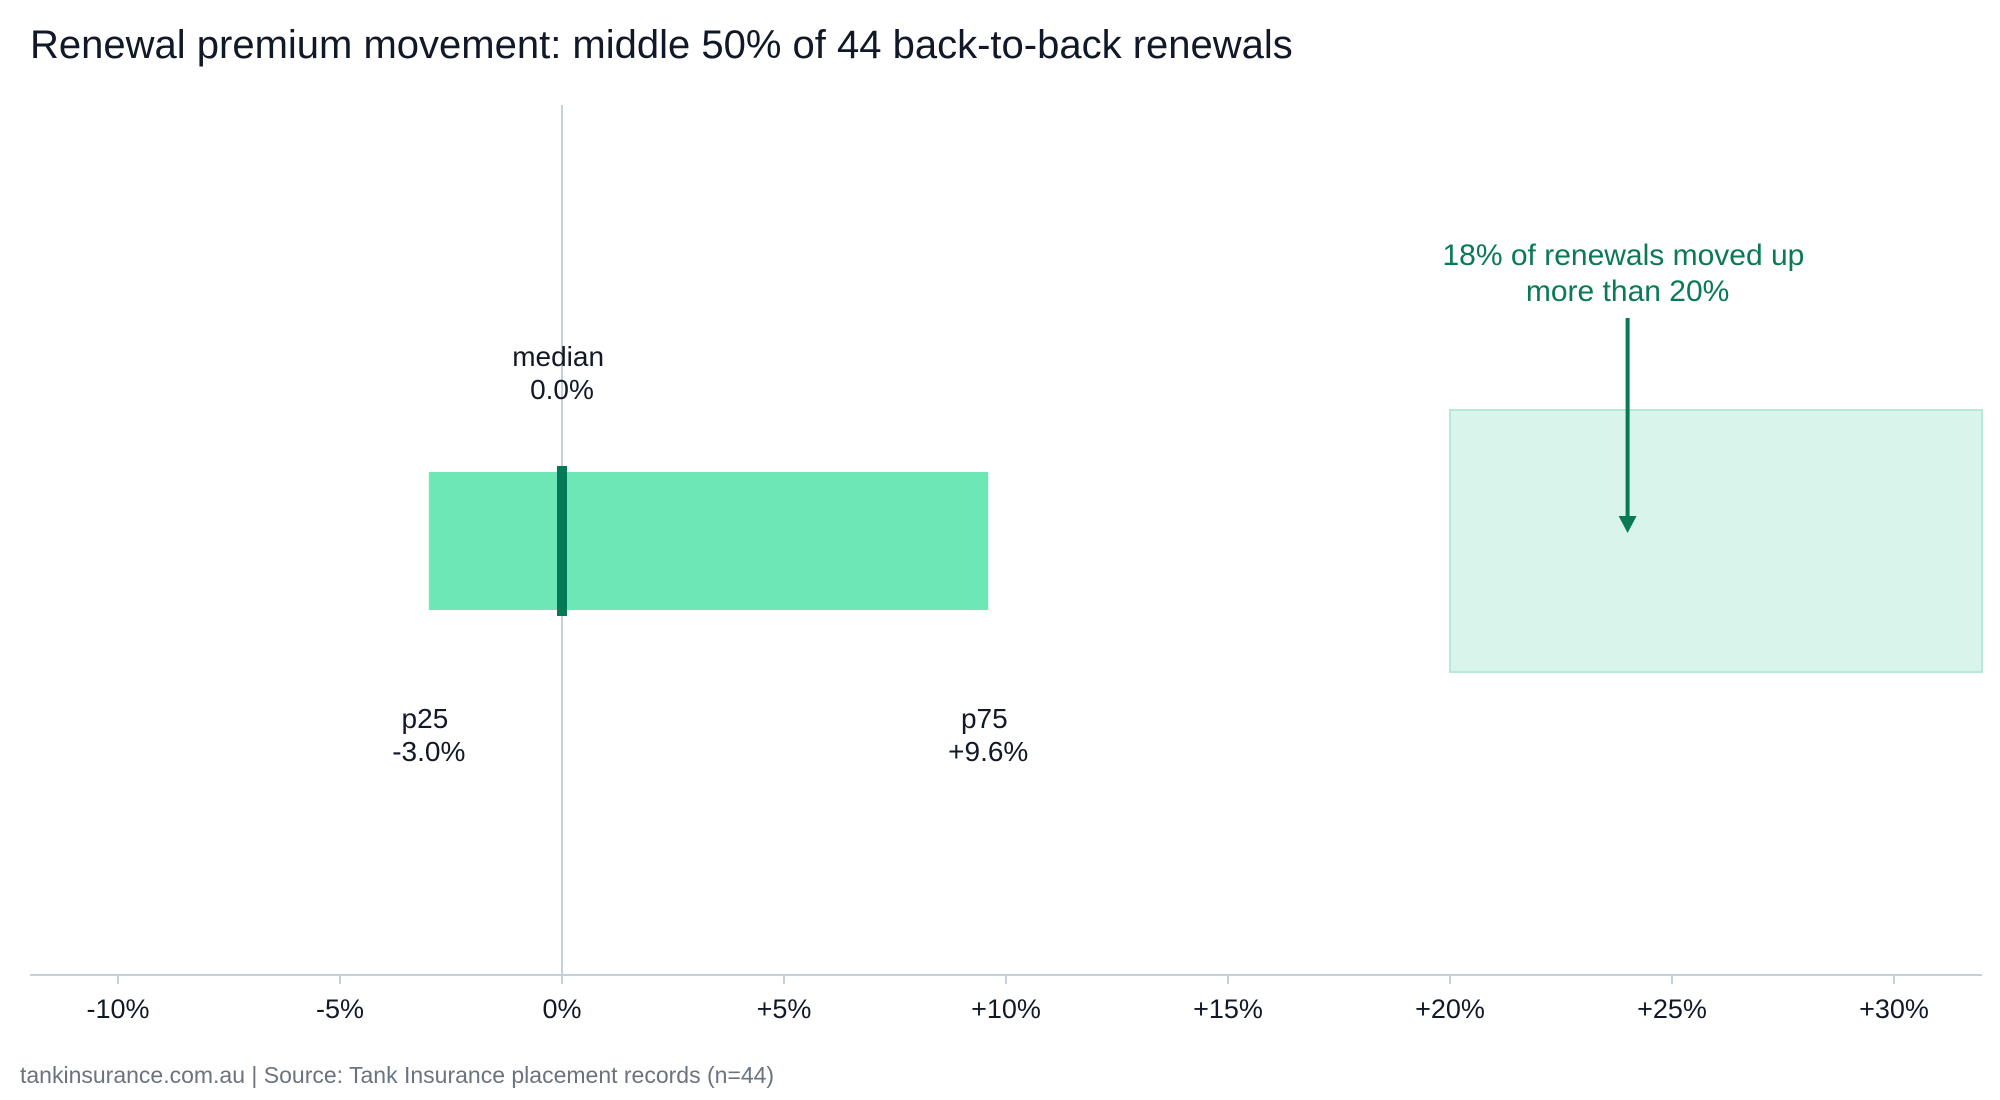 The image size is (2000, 1100). I want to click on x-axis-ticks: -10% -5% 0% +5% +10% +15% +20% +25% +30%, so click(1007, 999).